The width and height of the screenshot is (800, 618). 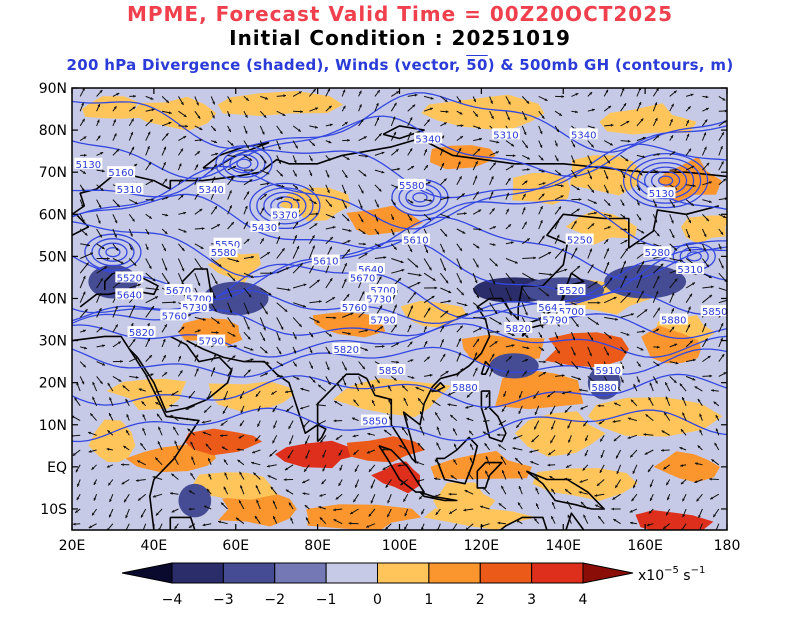 What do you see at coordinates (174, 315) in the screenshot?
I see `contour-label-bg` at bounding box center [174, 315].